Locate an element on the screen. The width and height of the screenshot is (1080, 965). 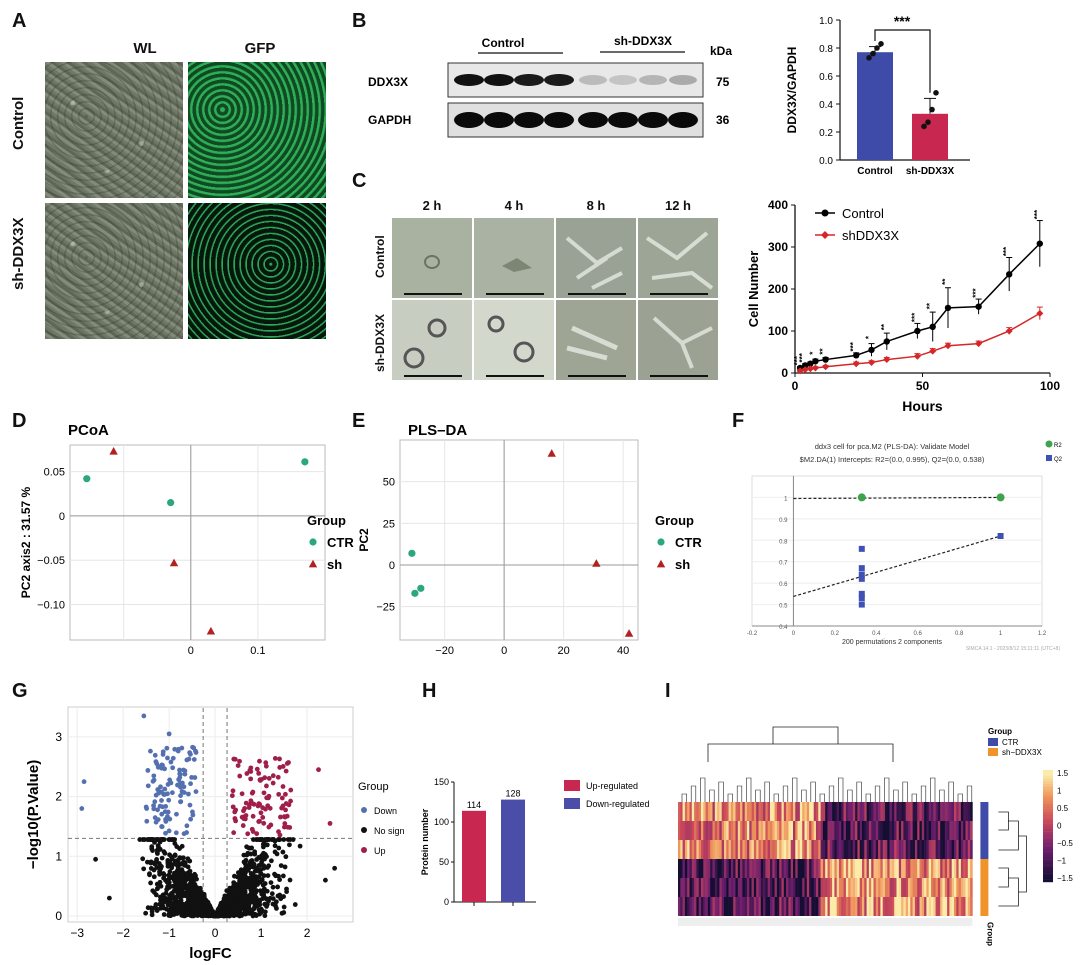
x-tick-label: 0.6 is located at coordinates (918, 634).